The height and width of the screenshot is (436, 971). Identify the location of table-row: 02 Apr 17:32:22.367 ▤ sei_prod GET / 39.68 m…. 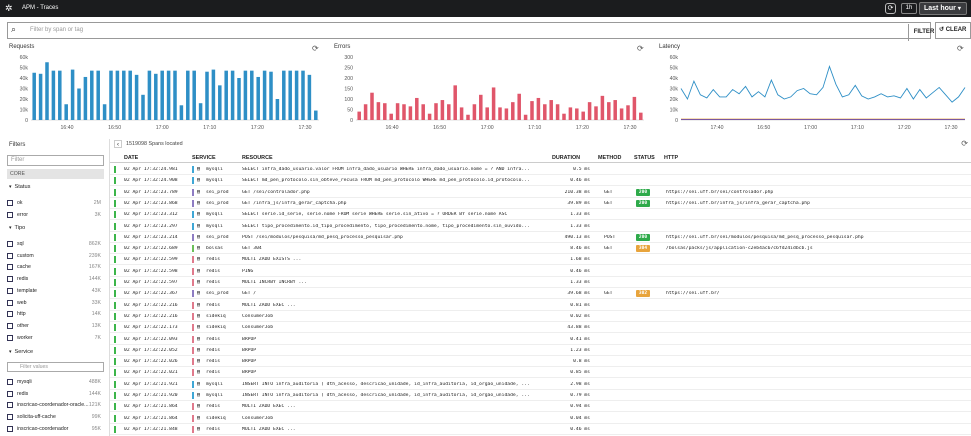
(540, 294).